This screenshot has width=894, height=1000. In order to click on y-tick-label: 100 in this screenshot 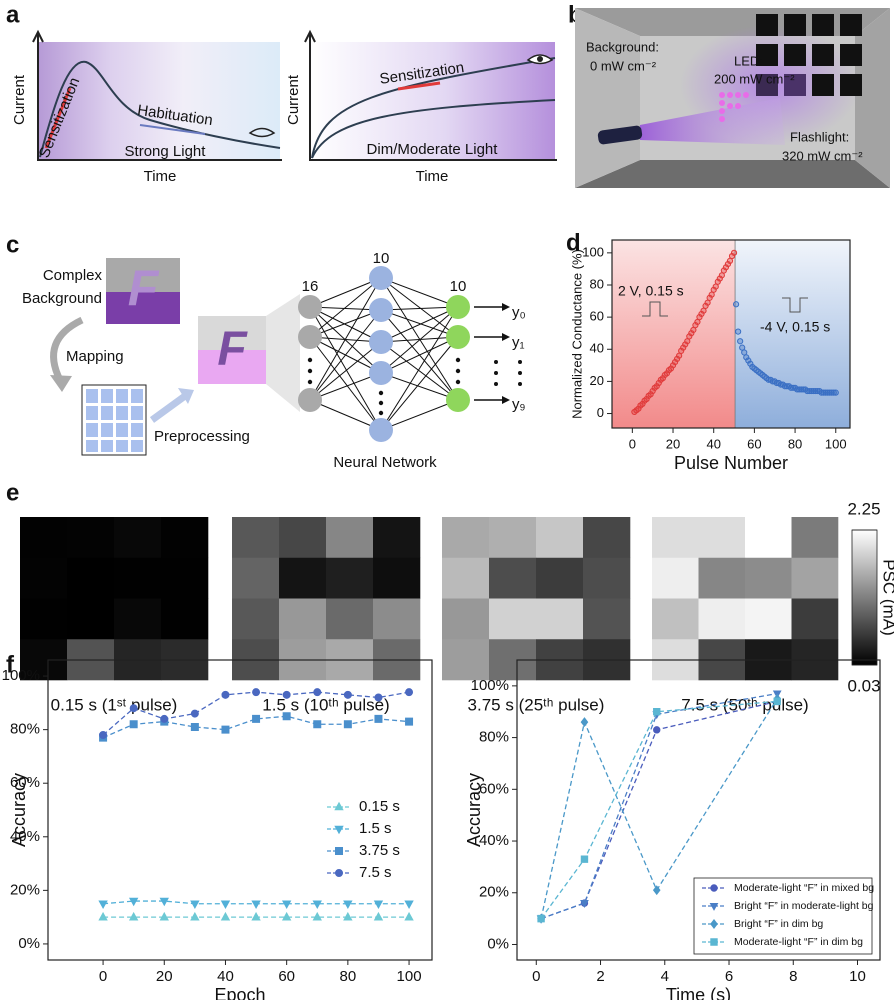, I will do `click(593, 251)`.